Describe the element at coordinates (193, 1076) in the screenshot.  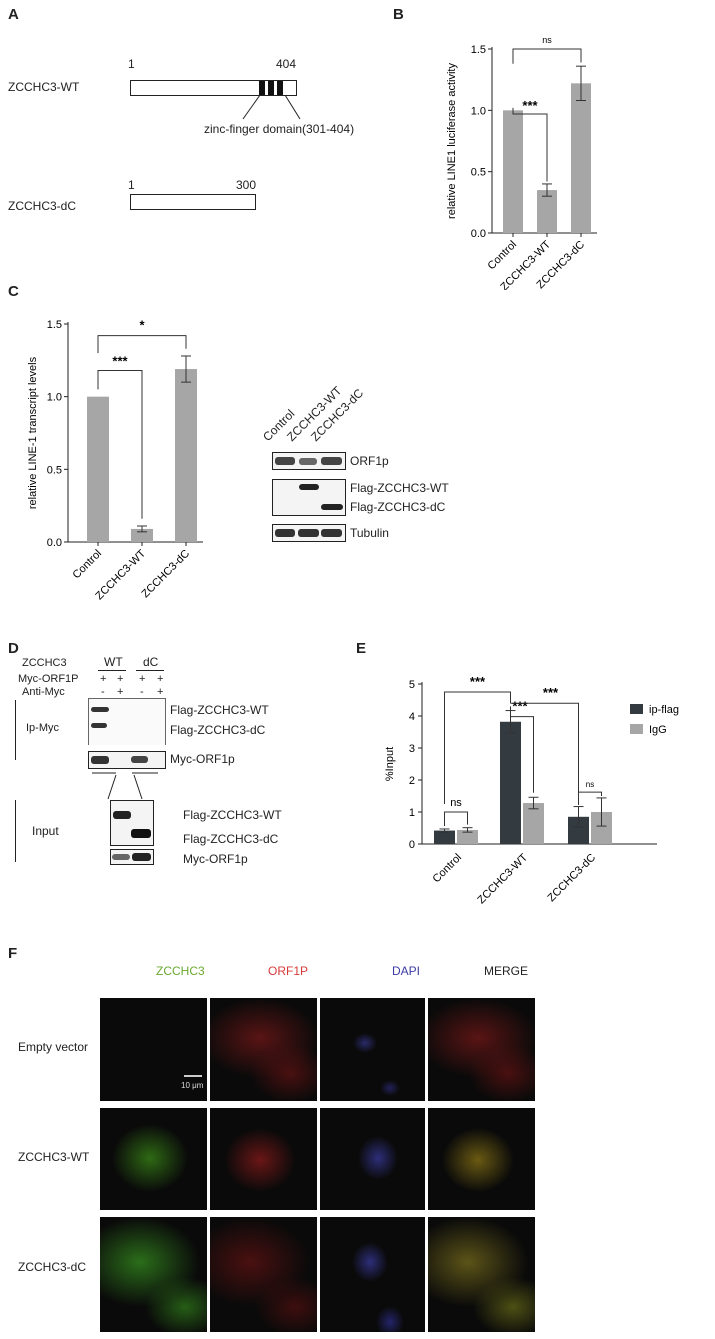
I see `scale-bar` at that location.